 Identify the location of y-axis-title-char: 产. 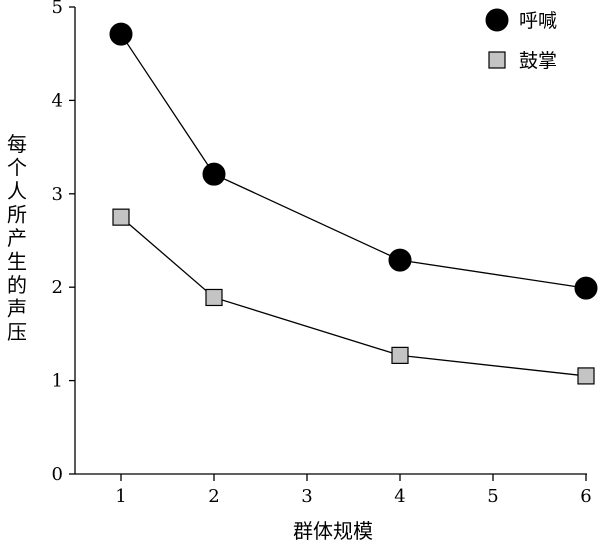
(17, 238).